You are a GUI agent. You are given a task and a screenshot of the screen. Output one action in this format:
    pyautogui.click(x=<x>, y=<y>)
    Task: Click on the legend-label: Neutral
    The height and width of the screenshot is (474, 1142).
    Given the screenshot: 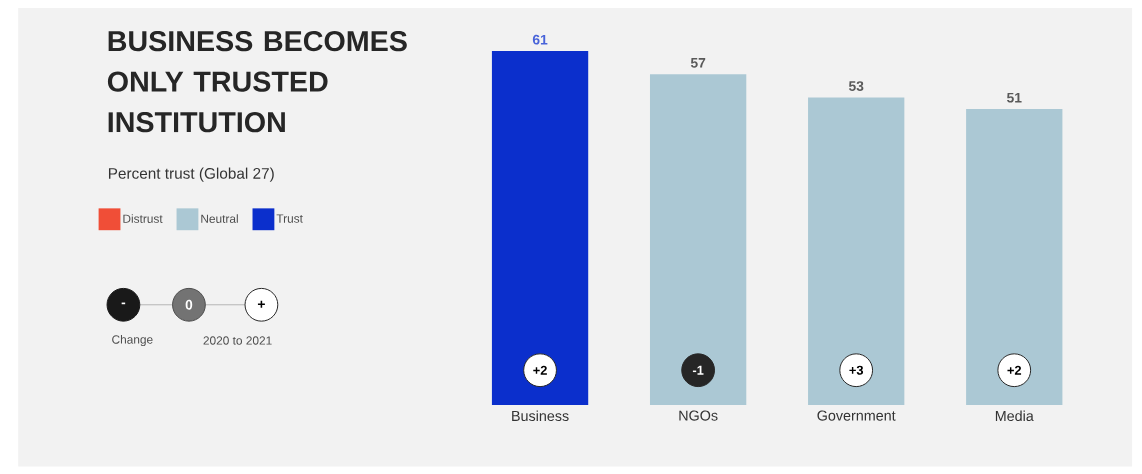 What is the action you would take?
    pyautogui.click(x=219, y=219)
    